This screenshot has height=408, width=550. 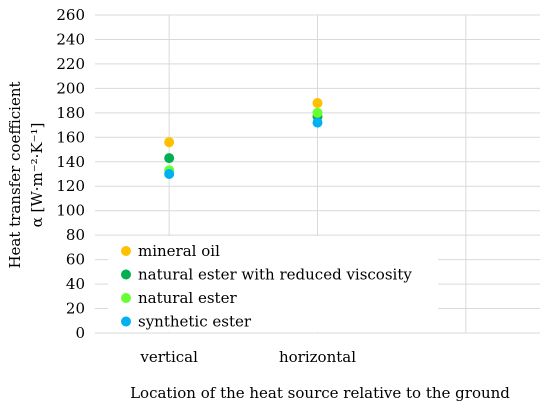 I want to click on y-tick-label: 180, so click(x=70, y=113).